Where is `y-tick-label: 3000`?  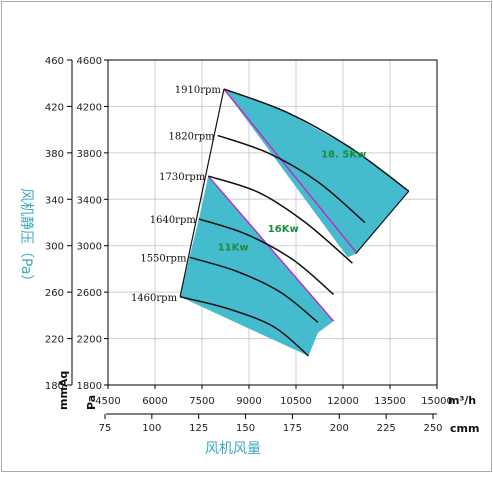 y-tick-label: 3000 is located at coordinates (89, 247).